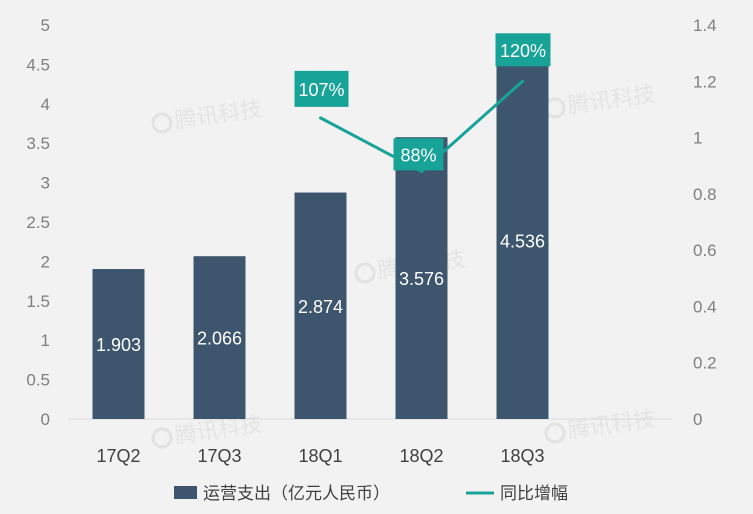 The width and height of the screenshot is (753, 514). I want to click on x-tick-label: 18Q1, so click(320, 456).